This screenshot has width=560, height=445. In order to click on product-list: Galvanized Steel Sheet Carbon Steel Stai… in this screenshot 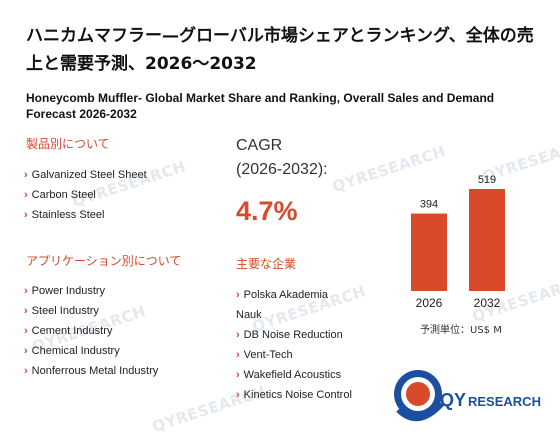, I will do `click(85, 195)`.